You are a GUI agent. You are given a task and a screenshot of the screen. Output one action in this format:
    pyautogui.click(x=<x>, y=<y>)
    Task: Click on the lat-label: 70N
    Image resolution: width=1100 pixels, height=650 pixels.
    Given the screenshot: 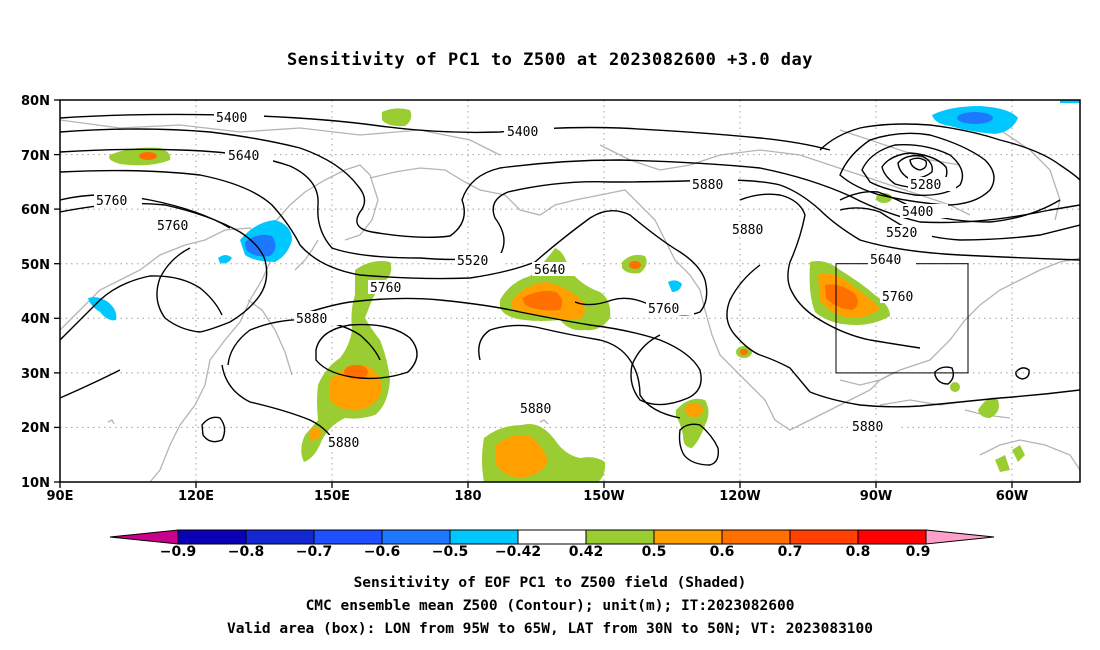 What is the action you would take?
    pyautogui.click(x=35, y=156)
    